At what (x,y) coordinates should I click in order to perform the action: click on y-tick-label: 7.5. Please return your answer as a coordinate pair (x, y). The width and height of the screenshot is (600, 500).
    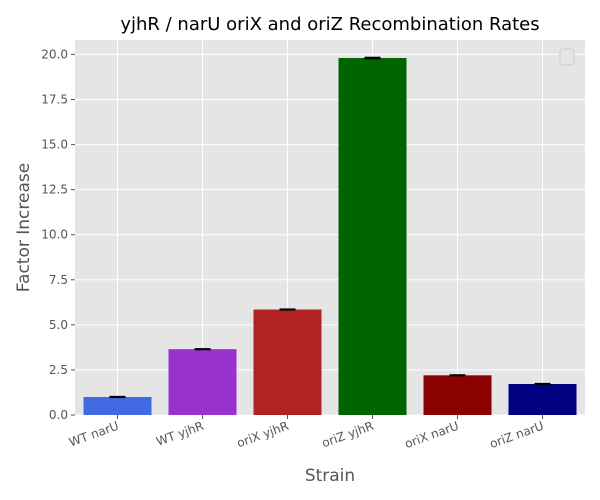
    Looking at the image, I should click on (58, 280).